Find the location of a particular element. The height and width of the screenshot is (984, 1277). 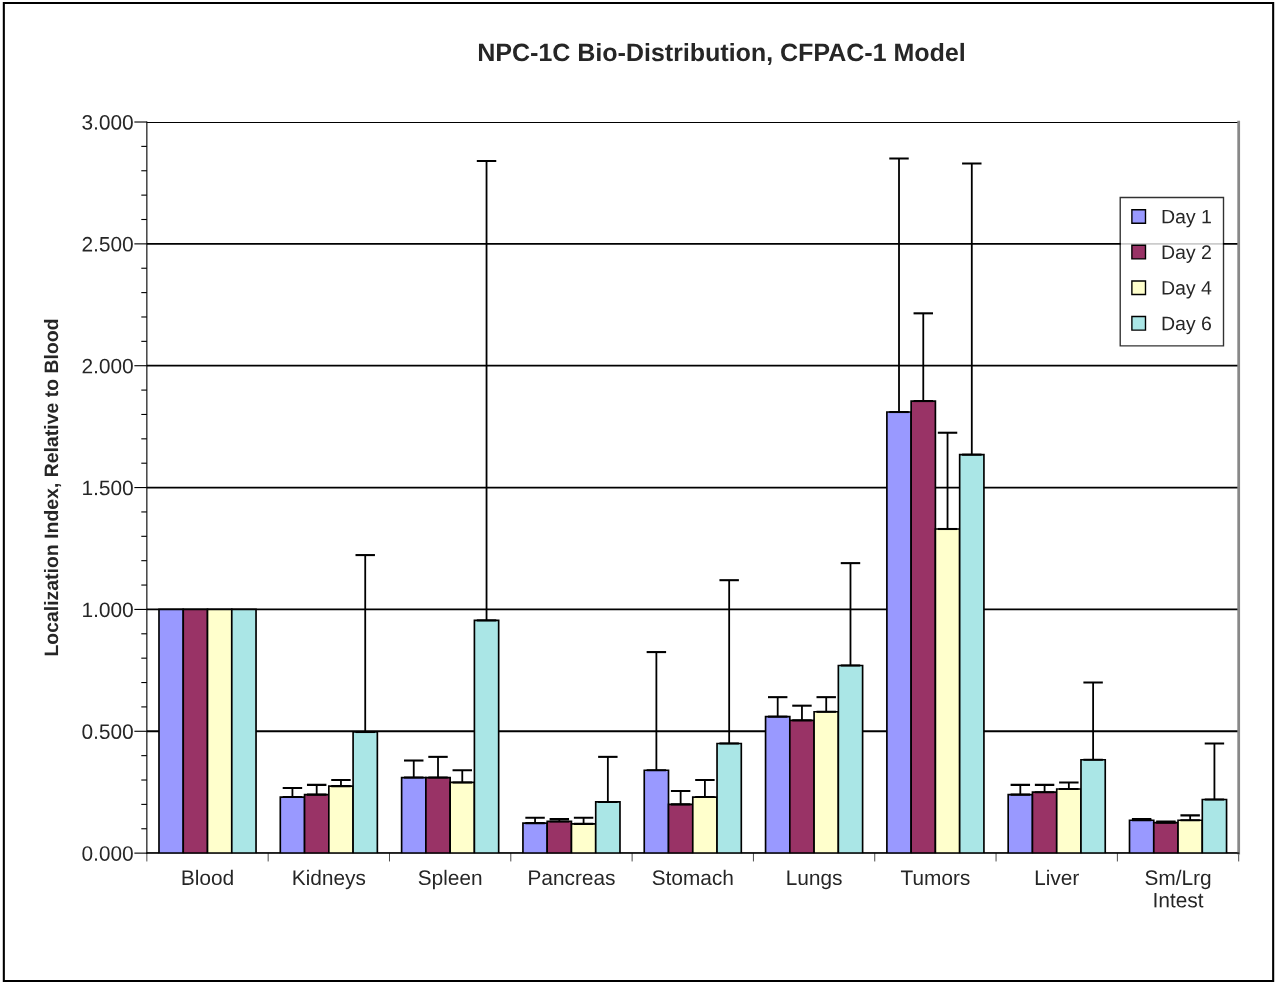

x-tick-label: Lungs is located at coordinates (814, 880).